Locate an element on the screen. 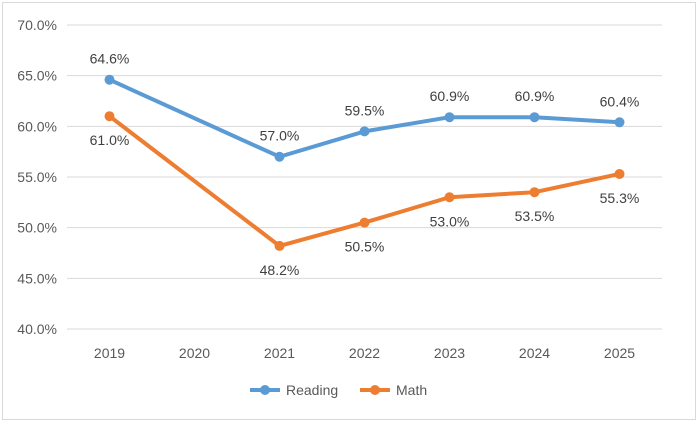  x-axis-ticks: 2019 2020 2021 2022 2023 2024 2025 is located at coordinates (364, 353).